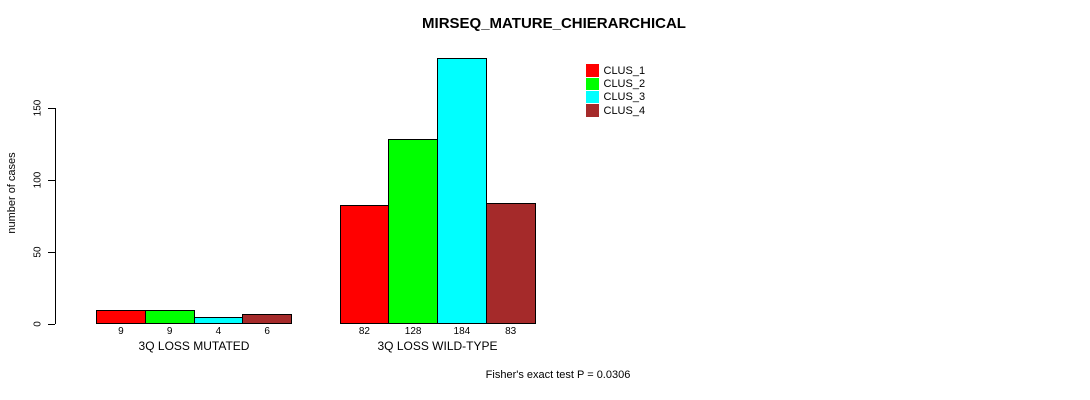  I want to click on bar-value-label: 184, so click(462, 331).